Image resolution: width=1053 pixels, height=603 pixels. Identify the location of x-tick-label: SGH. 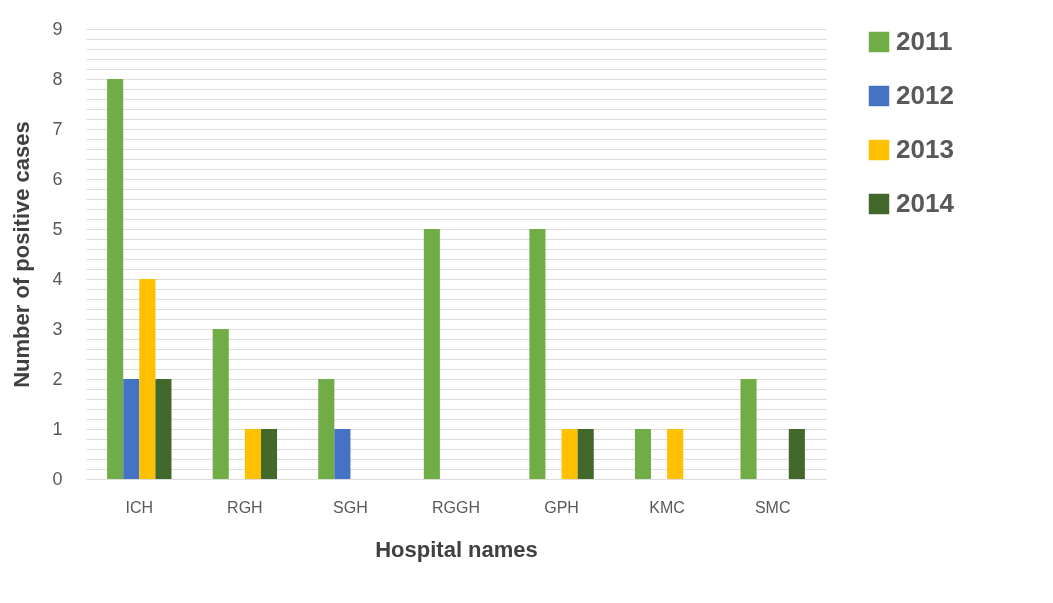
(350, 507).